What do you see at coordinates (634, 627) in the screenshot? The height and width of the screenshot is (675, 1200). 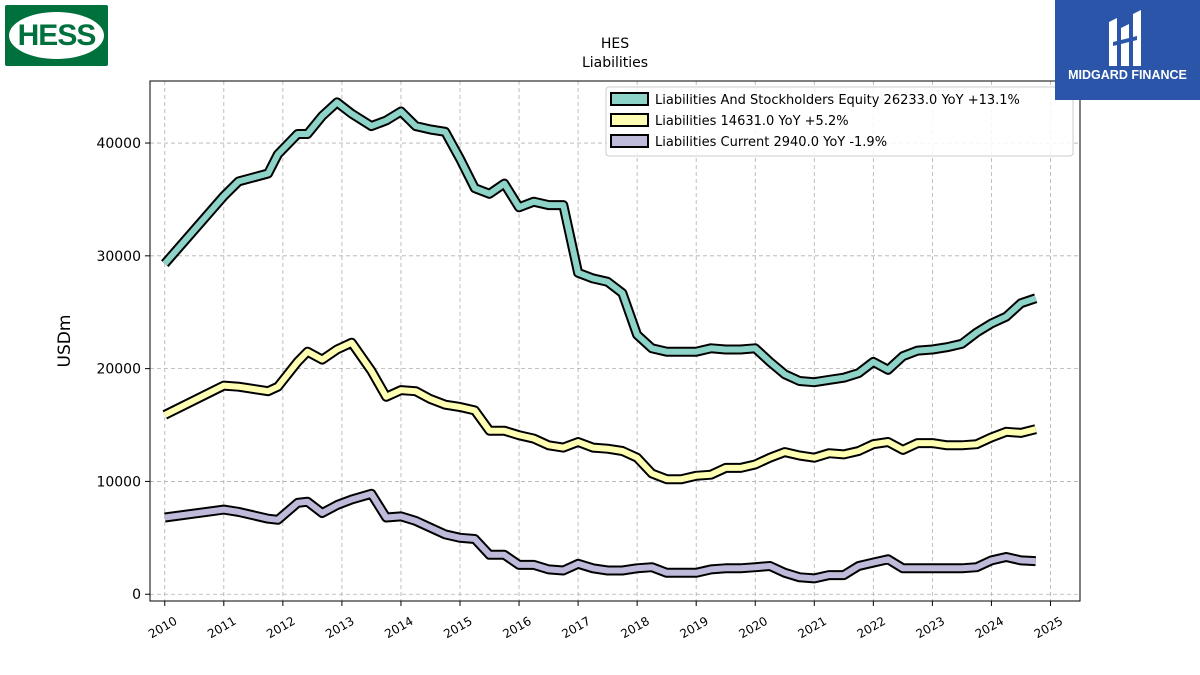 I see `x-tick-label: 2018` at bounding box center [634, 627].